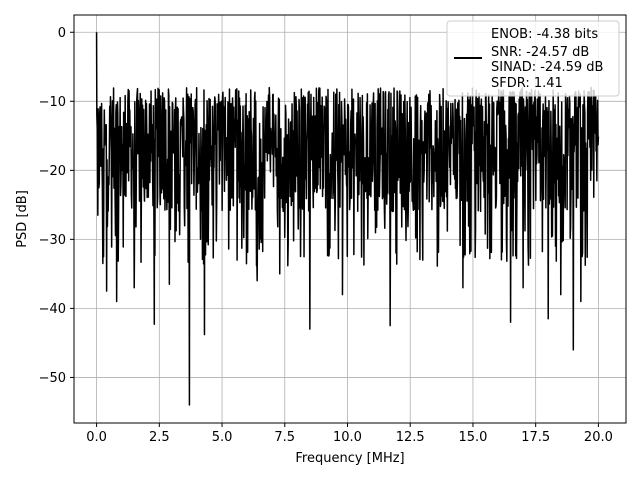 The height and width of the screenshot is (480, 640). Describe the element at coordinates (56, 206) in the screenshot. I see `y-axis-ticks: 0 −10 −20 −30 −40 −50` at that location.